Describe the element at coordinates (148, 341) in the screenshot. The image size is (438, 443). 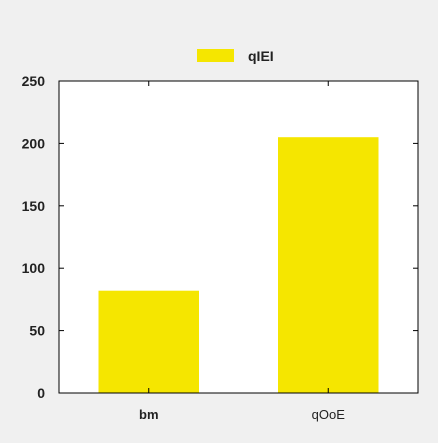
I see `bar-bm` at that location.